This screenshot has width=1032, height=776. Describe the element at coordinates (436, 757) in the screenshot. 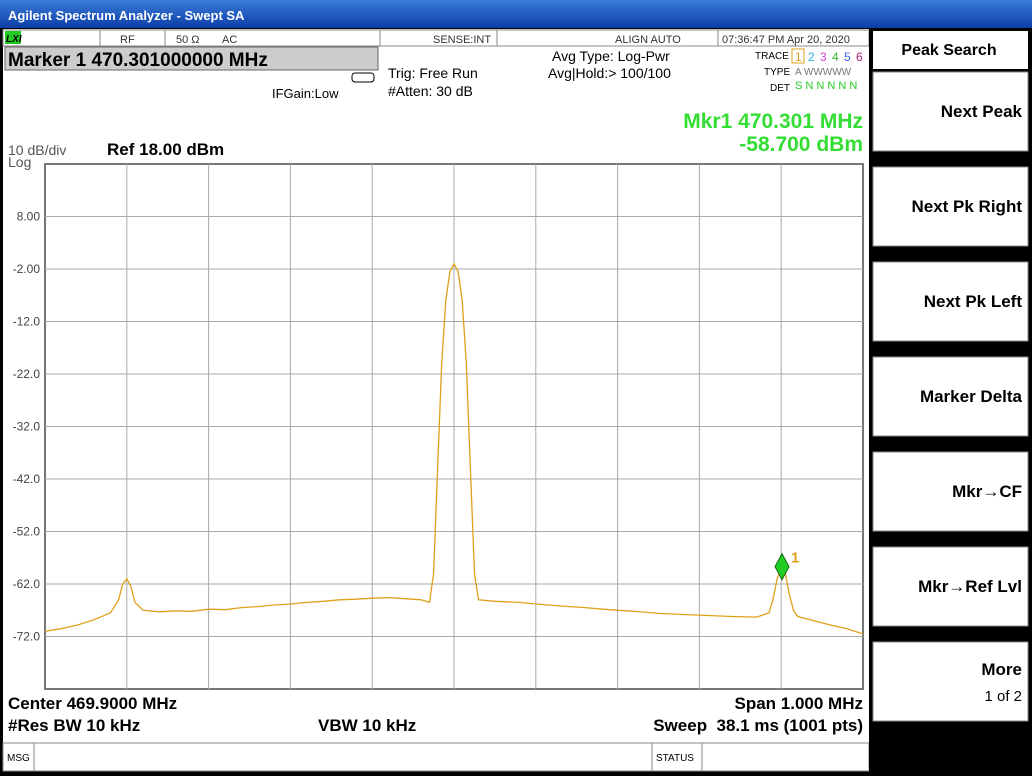

I see `message-bar` at that location.